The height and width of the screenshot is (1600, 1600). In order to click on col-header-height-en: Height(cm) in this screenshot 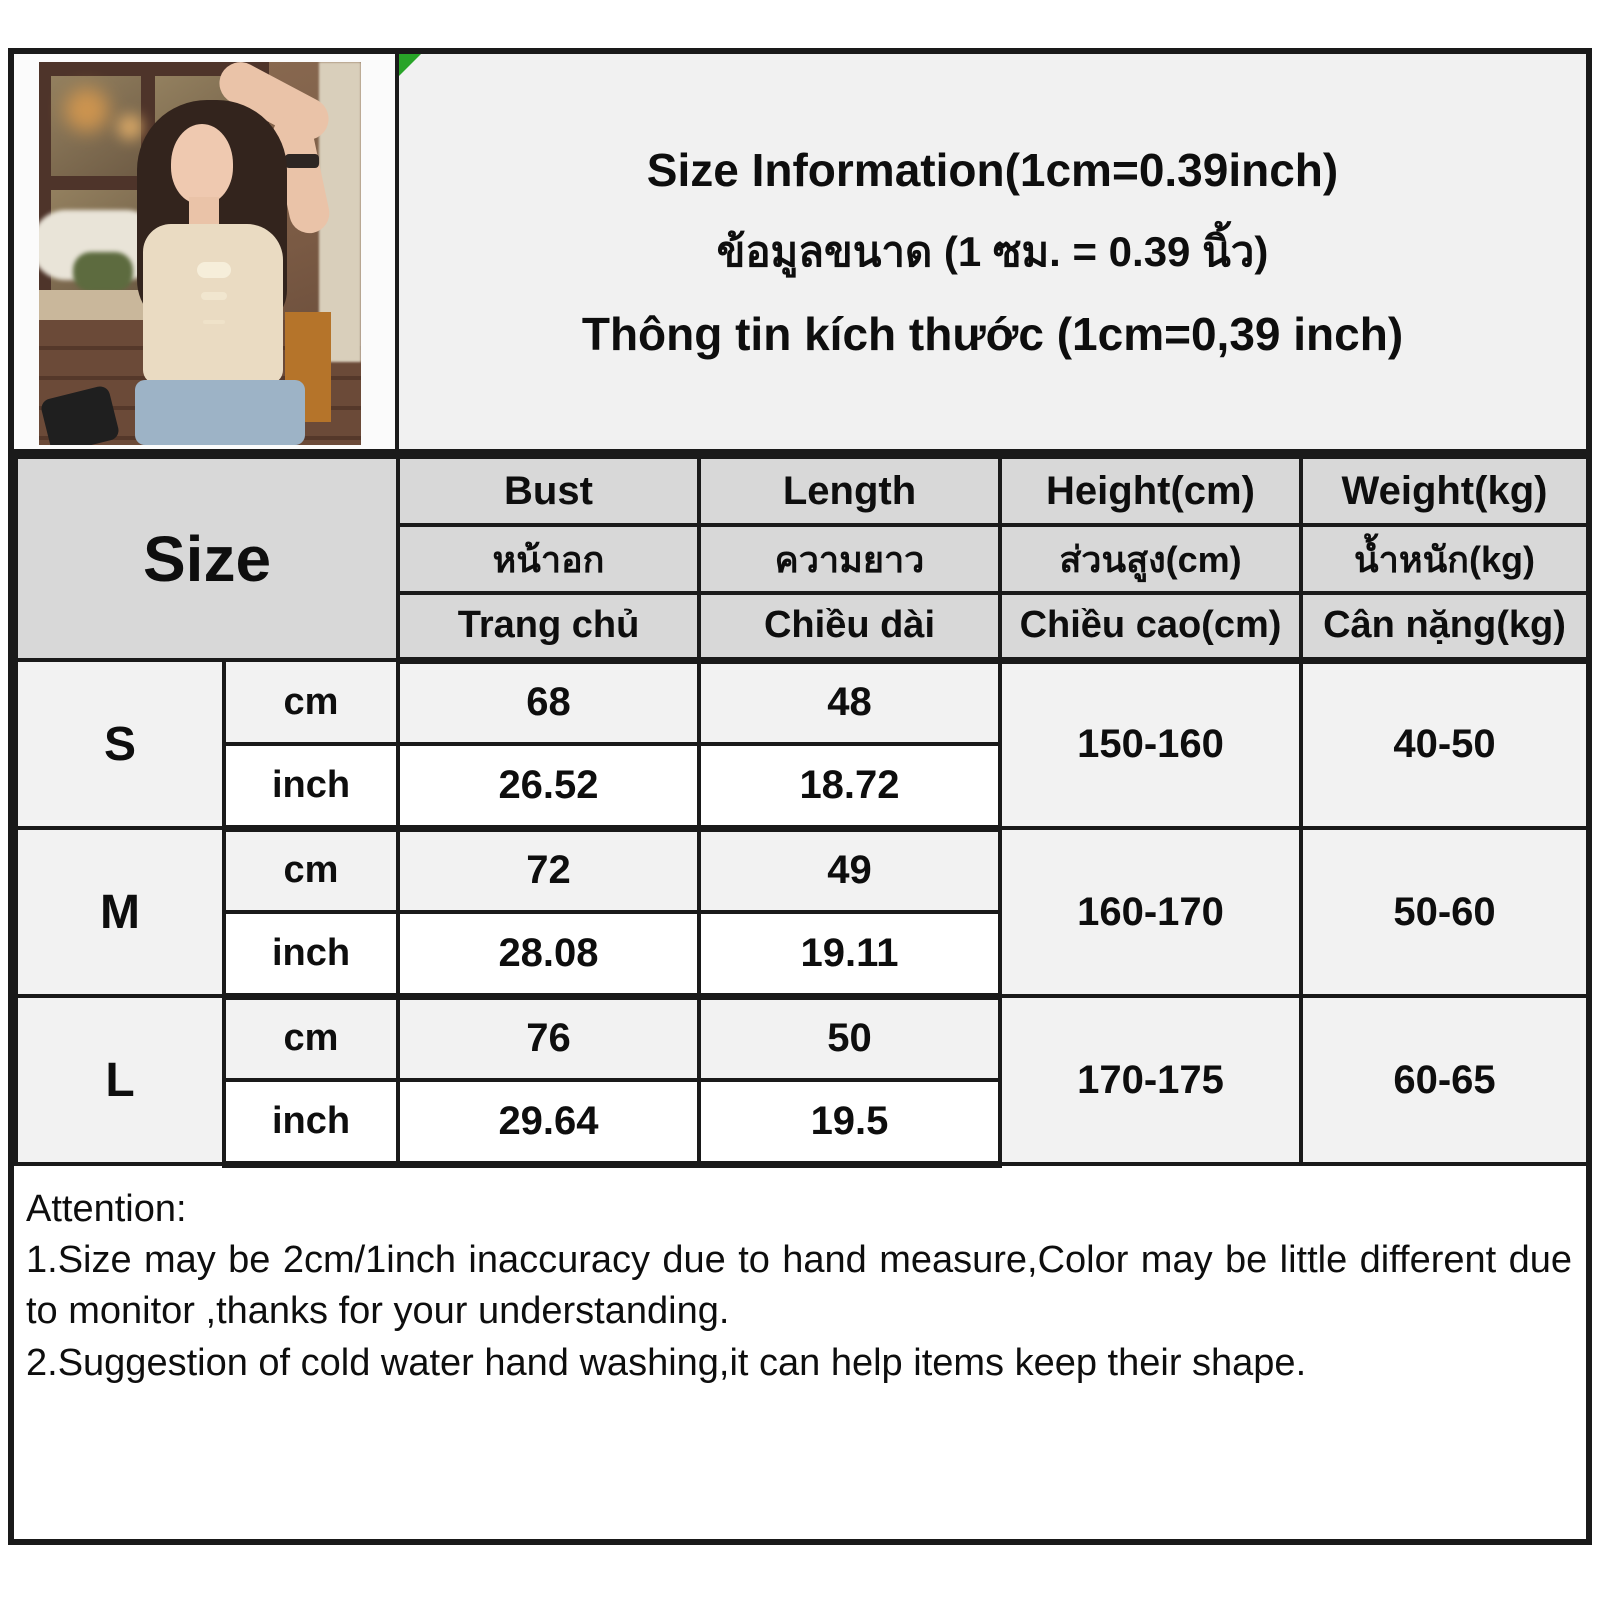, I will do `click(1150, 491)`.